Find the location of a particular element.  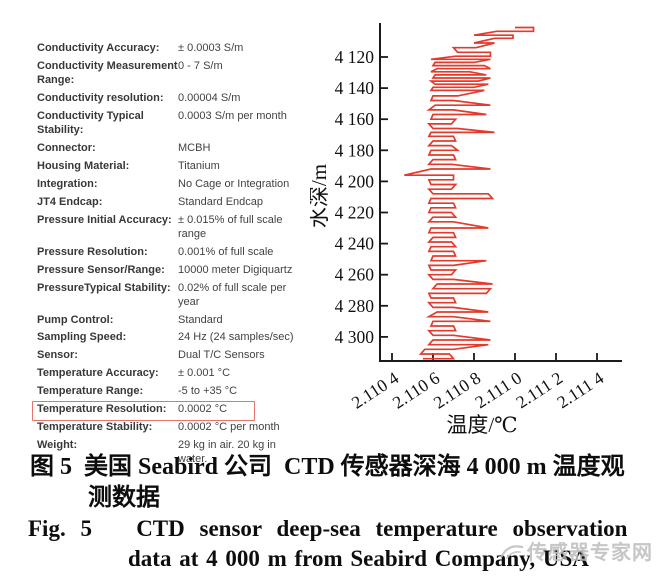

spec-row: Housing Material: Titanium is located at coordinates (171, 167).